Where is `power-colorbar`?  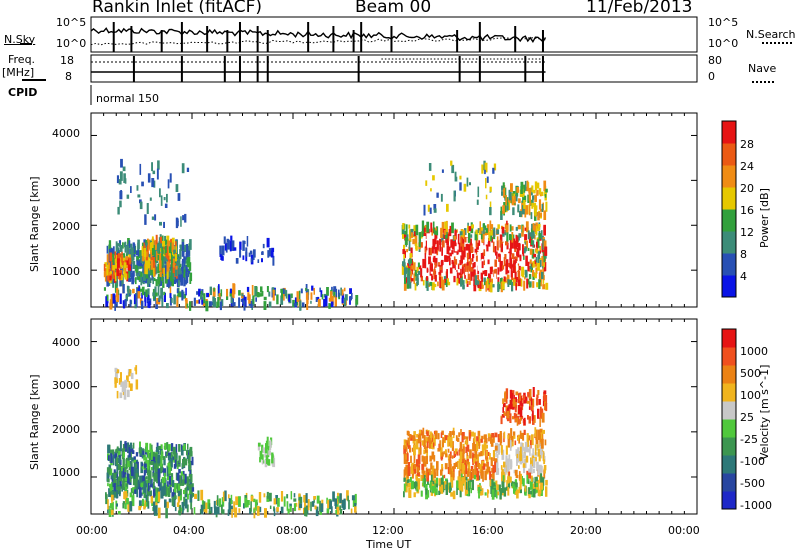
power-colorbar is located at coordinates (729, 176).